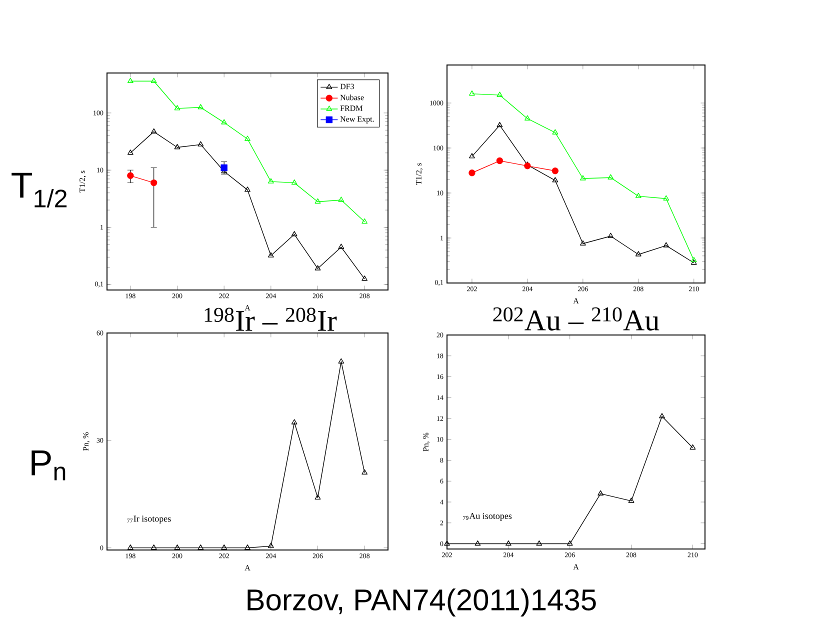 This screenshot has width=817, height=628. I want to click on text: T$_{1/2}$, so click(39, 190).